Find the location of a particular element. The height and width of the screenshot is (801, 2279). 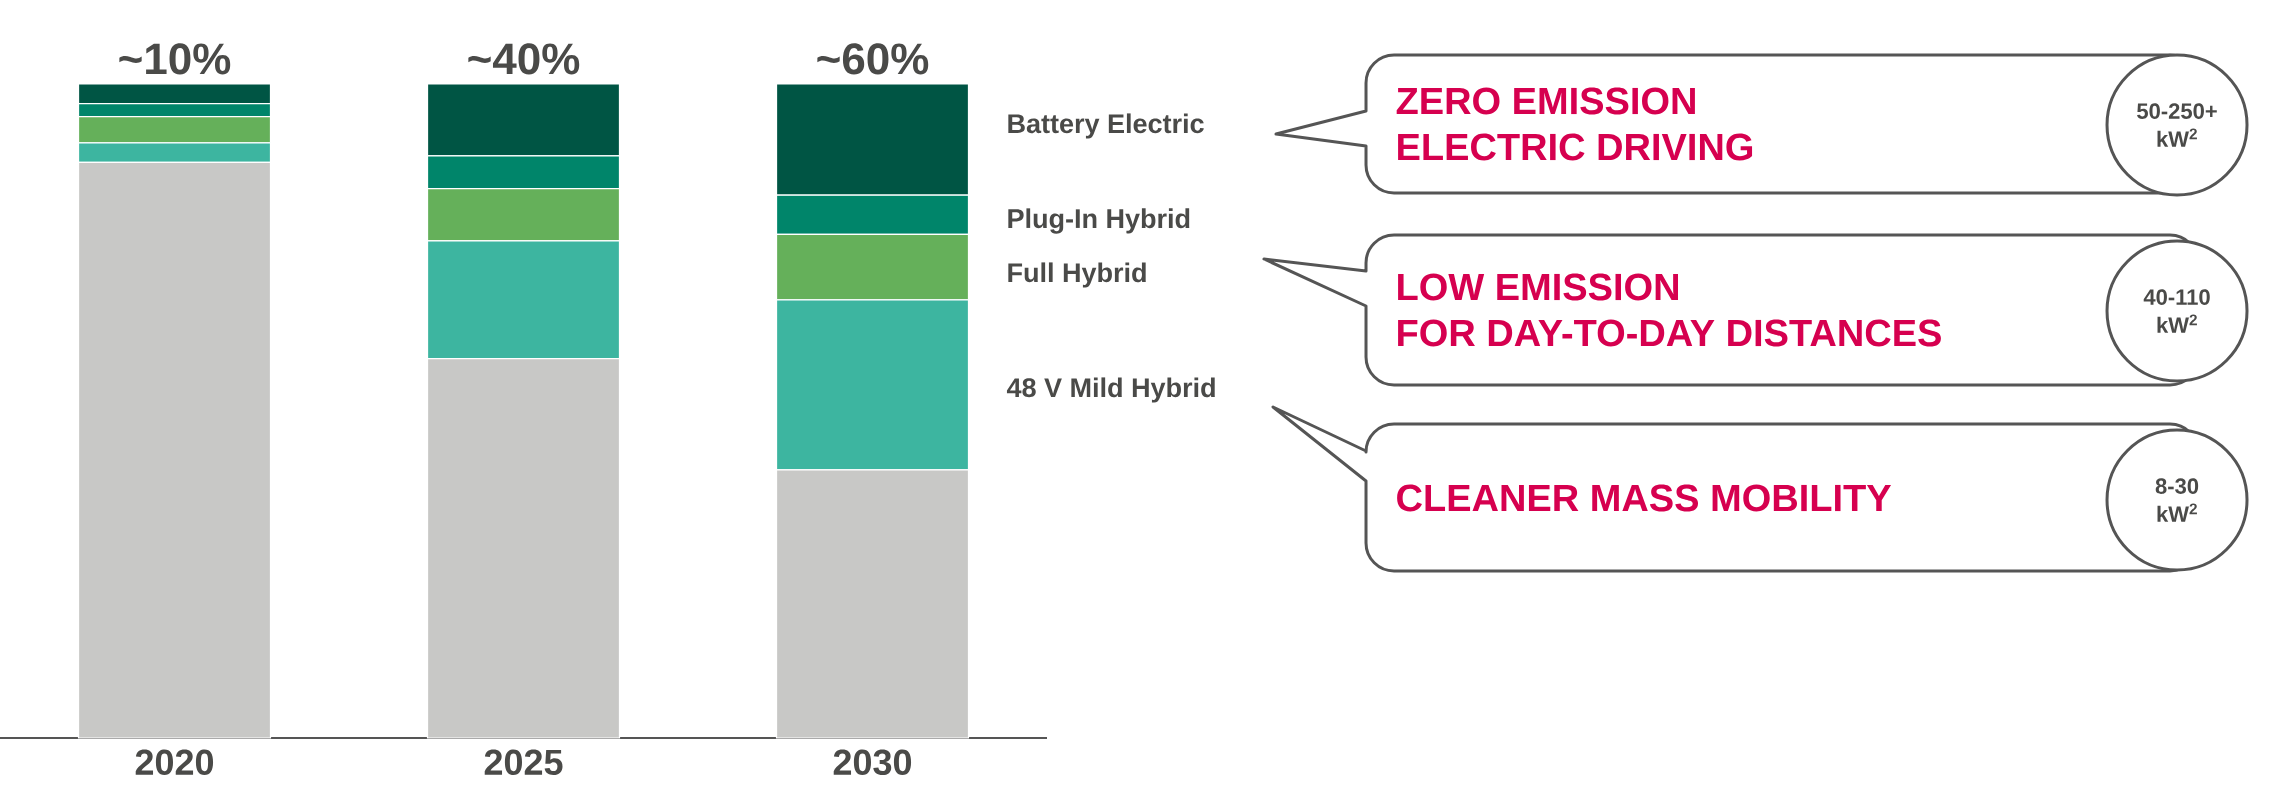

x-tick-label: 2020 is located at coordinates (174, 762).